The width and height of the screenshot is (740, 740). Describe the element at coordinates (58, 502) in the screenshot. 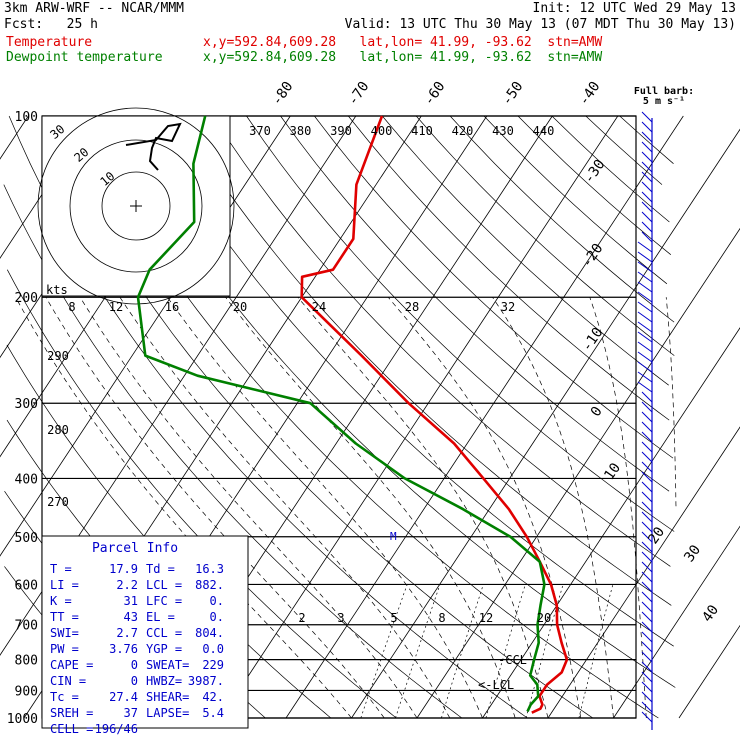

I see `theta-label: 270` at that location.